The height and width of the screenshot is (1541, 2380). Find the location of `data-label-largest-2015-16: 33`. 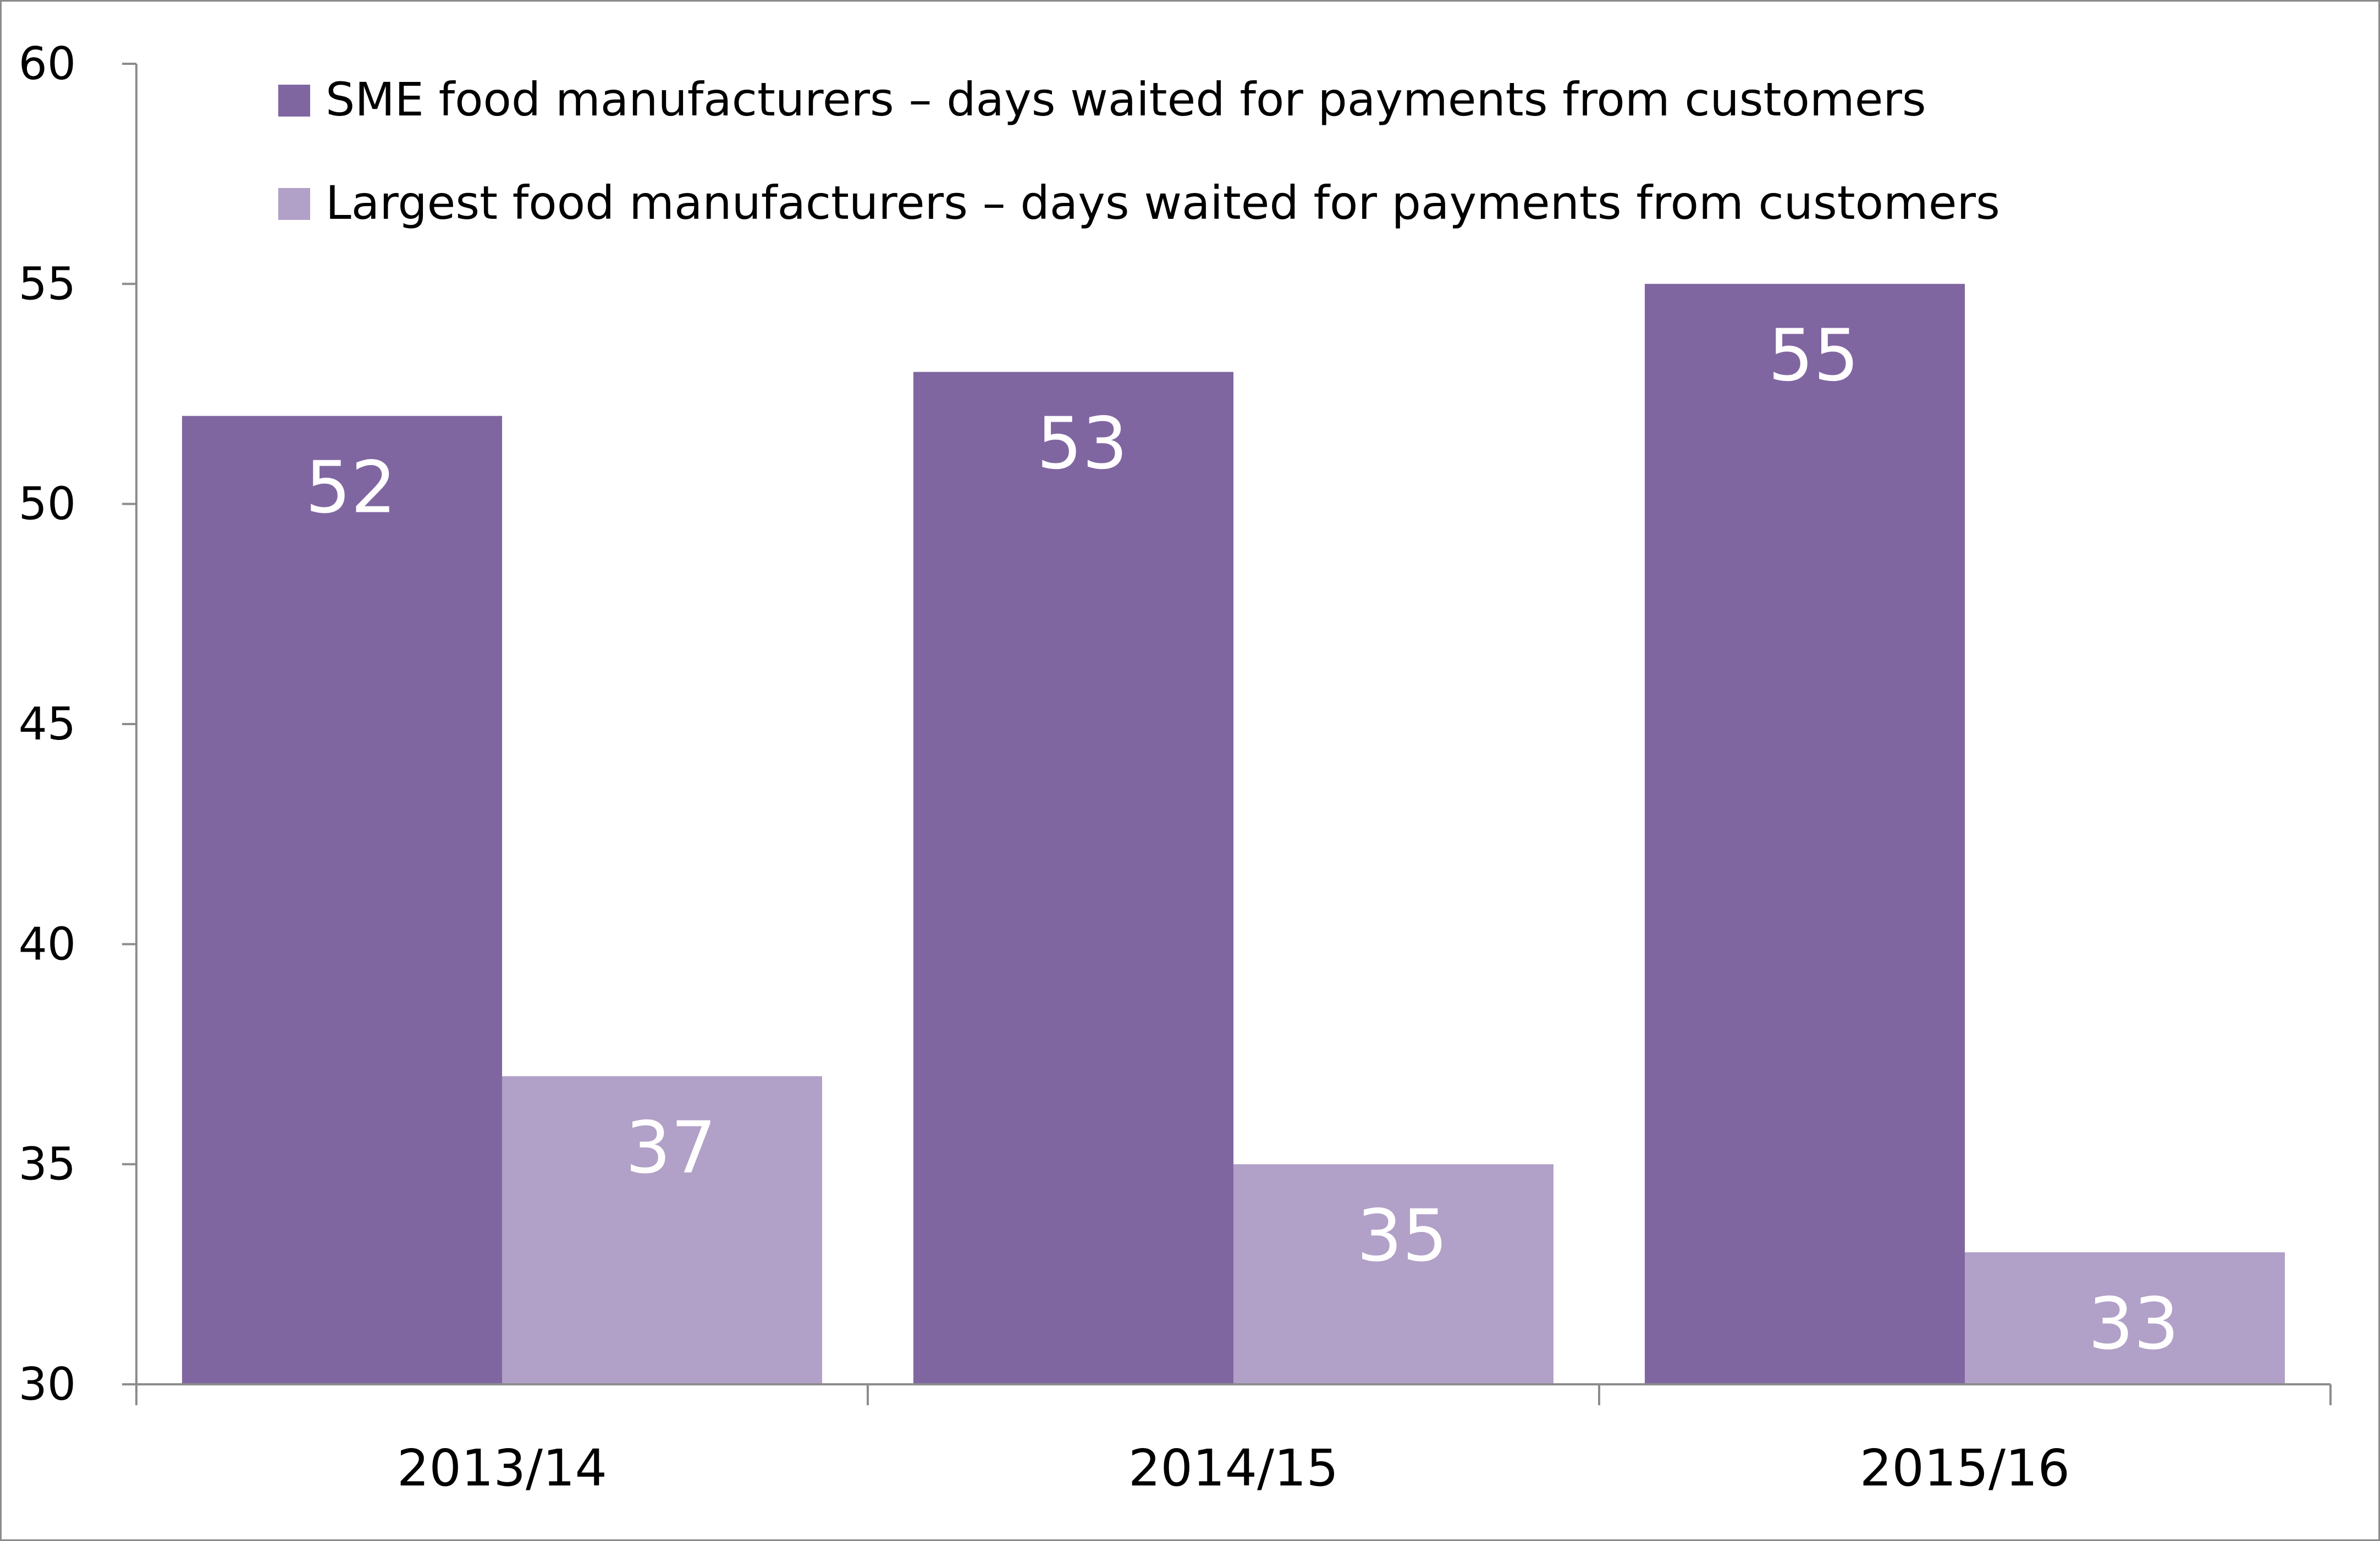

data-label-largest-2015-16: 33 is located at coordinates (2133, 1324).